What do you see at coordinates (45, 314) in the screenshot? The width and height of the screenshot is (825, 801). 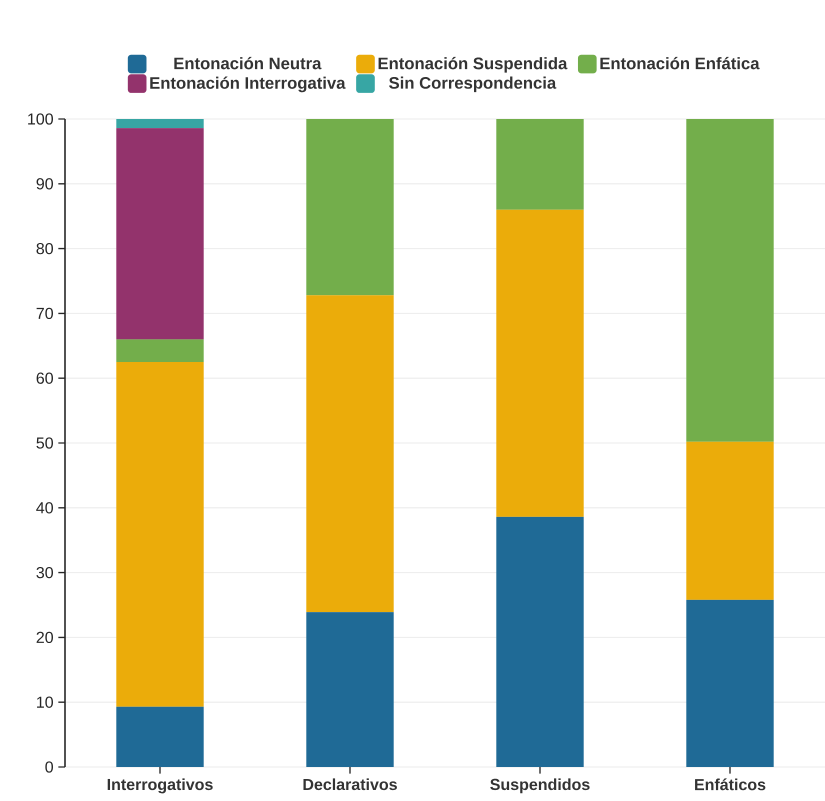 I see `y-tick-label: 70` at bounding box center [45, 314].